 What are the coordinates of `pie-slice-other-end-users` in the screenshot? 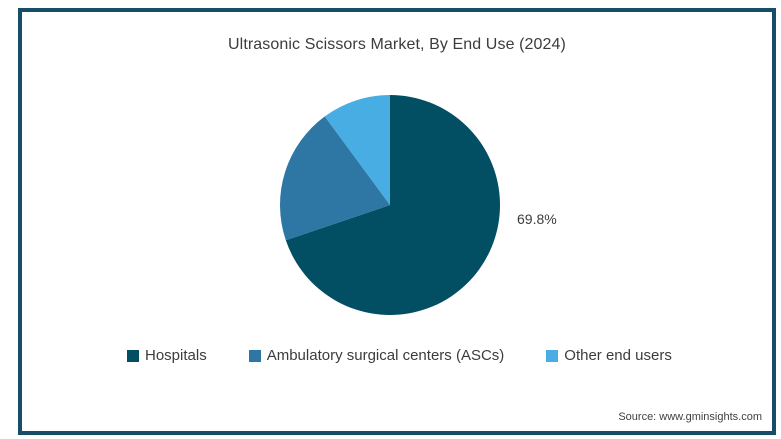 It's located at (357, 150).